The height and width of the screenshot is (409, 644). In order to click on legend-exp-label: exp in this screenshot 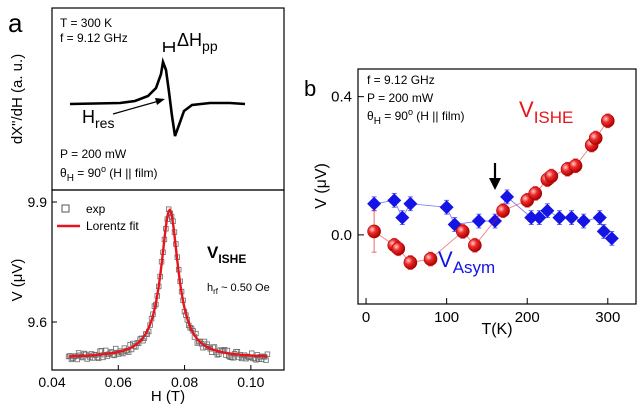, I will do `click(96, 209)`.